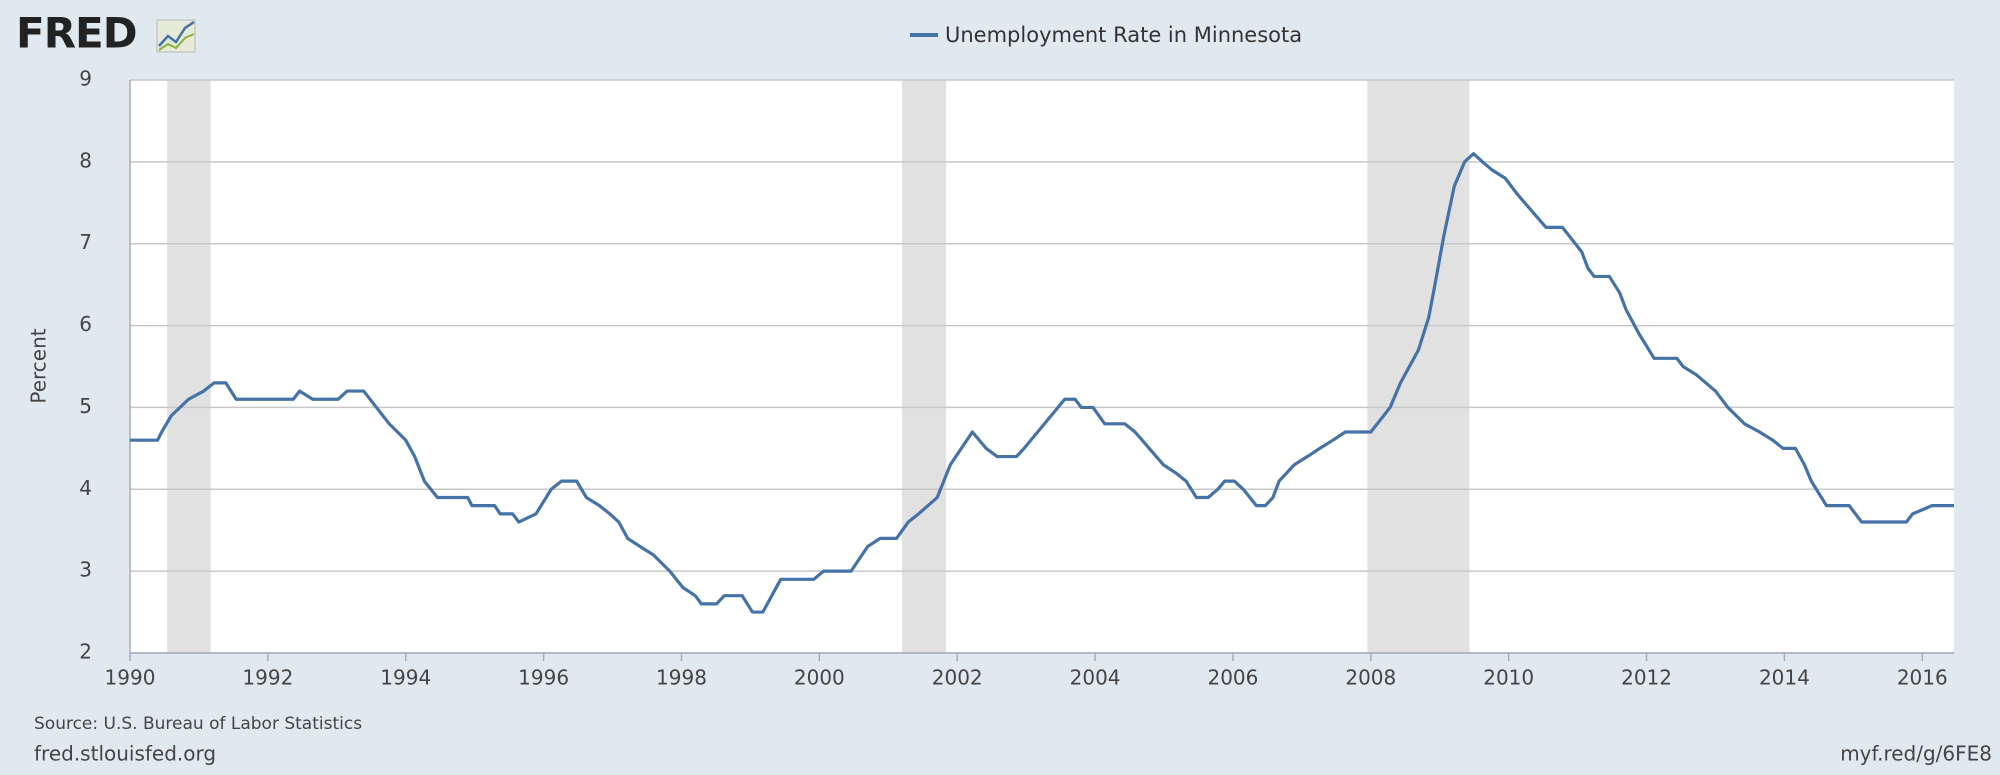 The height and width of the screenshot is (775, 2000). What do you see at coordinates (76, 33) in the screenshot?
I see `logo: FRED` at bounding box center [76, 33].